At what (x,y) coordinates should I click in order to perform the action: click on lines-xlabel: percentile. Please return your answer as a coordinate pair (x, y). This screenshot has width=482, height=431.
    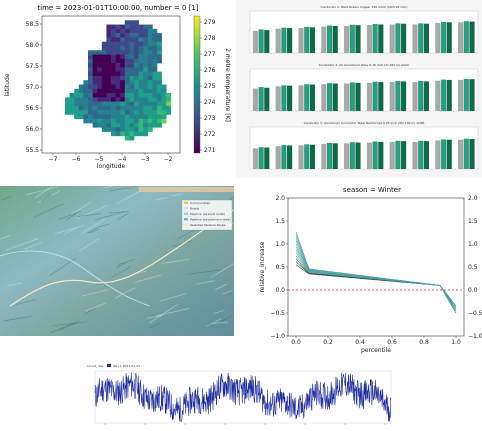
    Looking at the image, I should click on (376, 350).